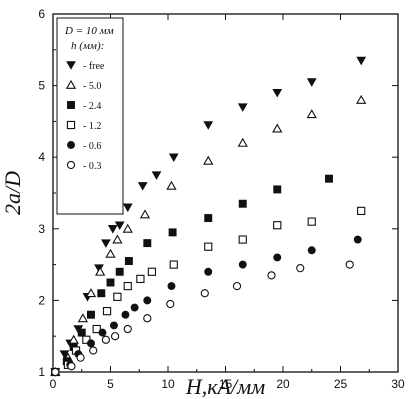 The image size is (408, 399). What do you see at coordinates (341, 384) in the screenshot?
I see `x-tick-label: 25` at bounding box center [341, 384].